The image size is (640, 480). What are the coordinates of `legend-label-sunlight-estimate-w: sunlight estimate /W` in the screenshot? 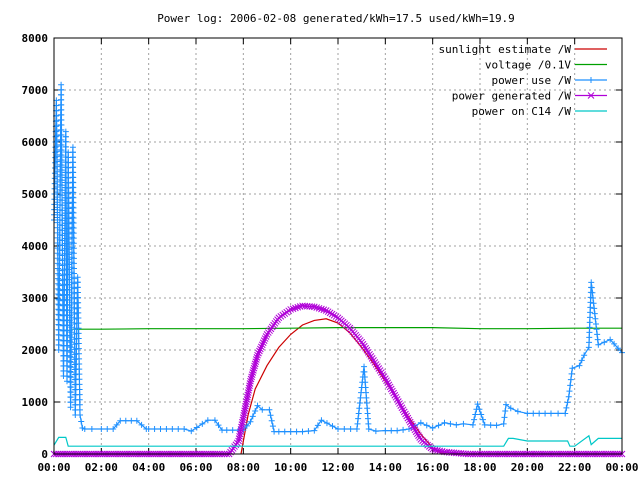 It's located at (505, 49).